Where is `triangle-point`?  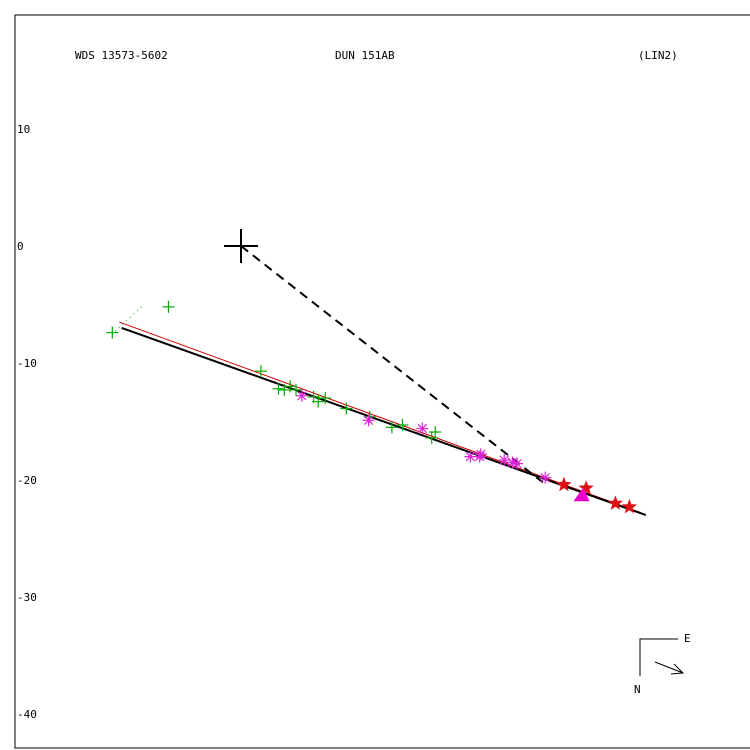 triangle-point is located at coordinates (581, 494).